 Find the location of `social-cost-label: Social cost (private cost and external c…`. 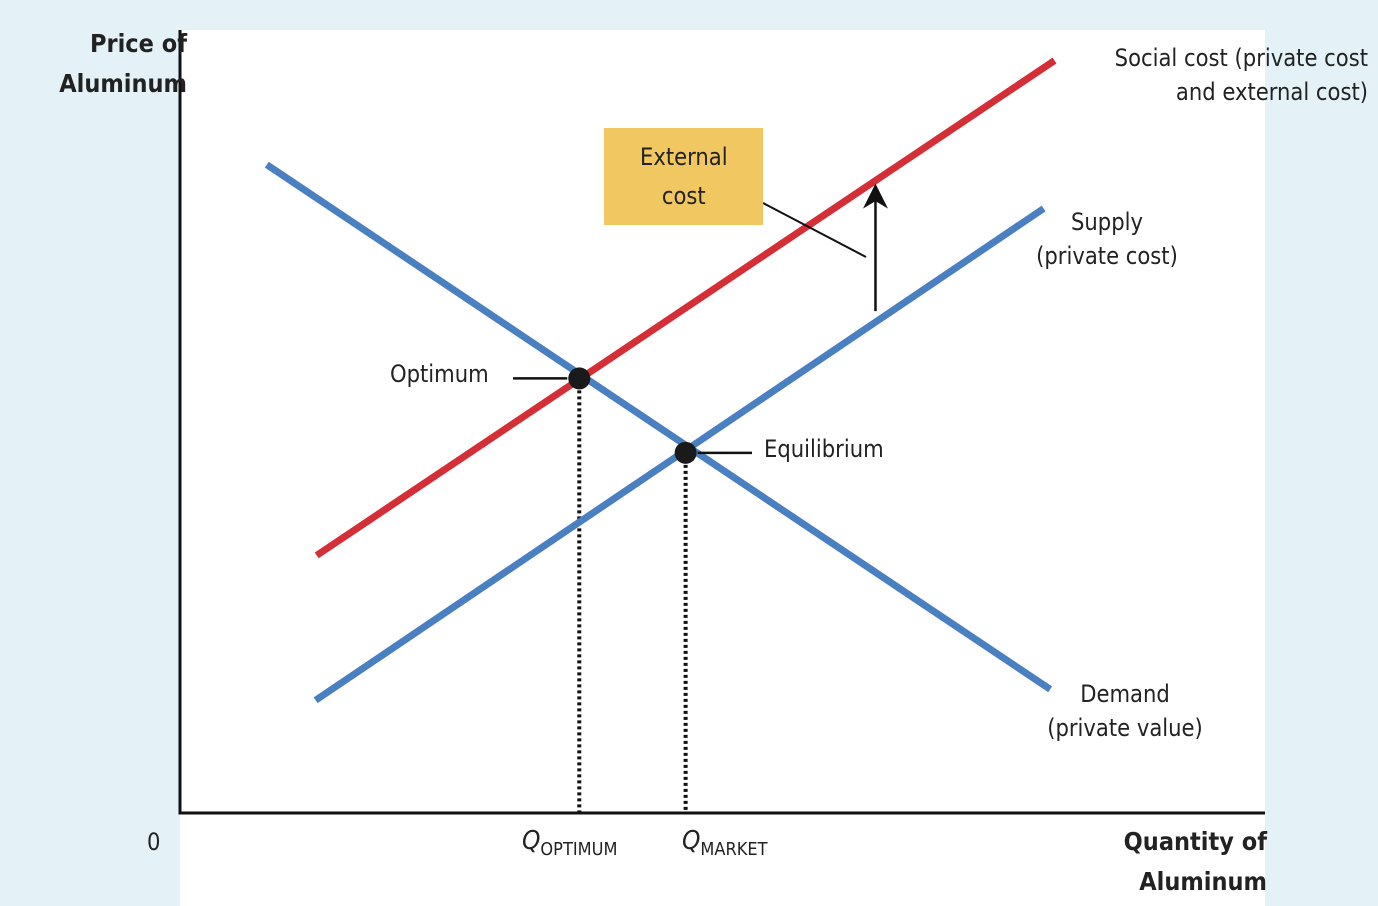

social-cost-label: Social cost (private cost and external c… is located at coordinates (1214, 75).